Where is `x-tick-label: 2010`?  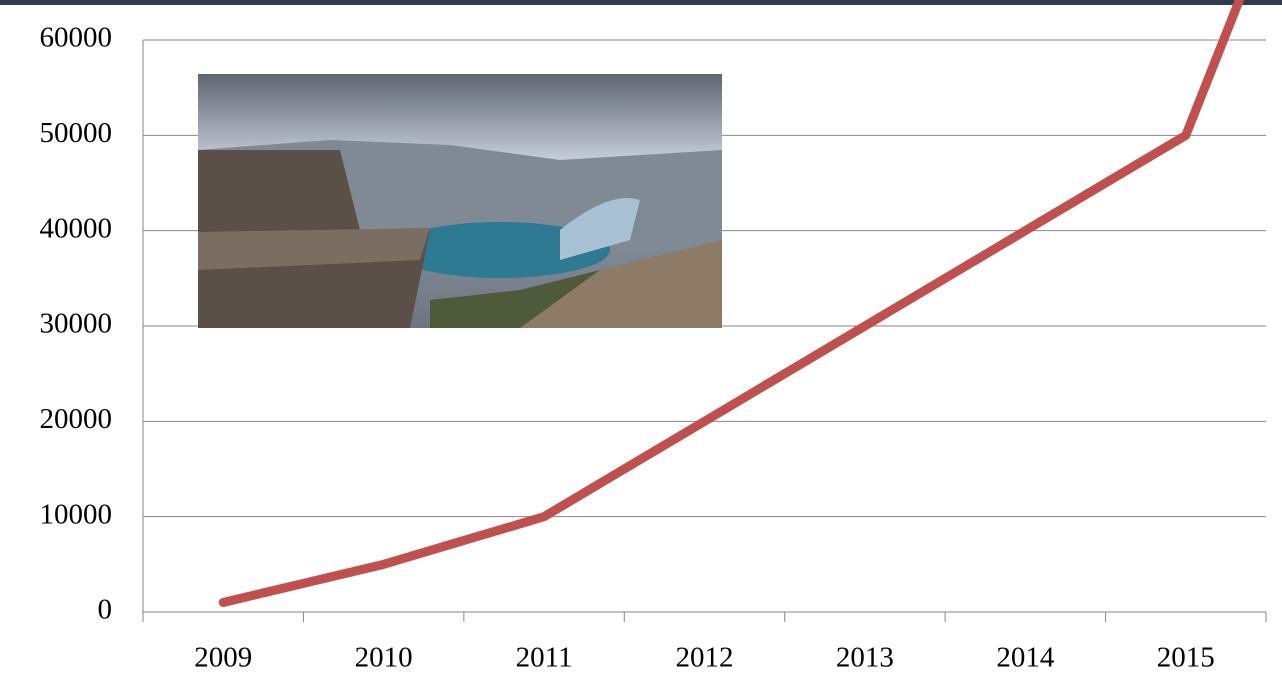
x-tick-label: 2010 is located at coordinates (384, 658).